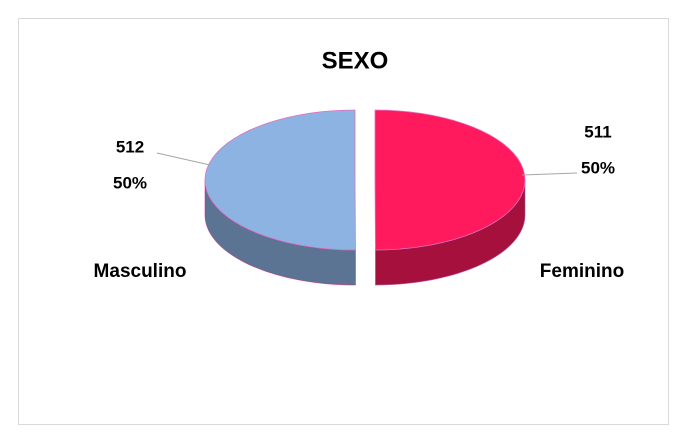  What do you see at coordinates (130, 146) in the screenshot?
I see `value-label: 512` at bounding box center [130, 146].